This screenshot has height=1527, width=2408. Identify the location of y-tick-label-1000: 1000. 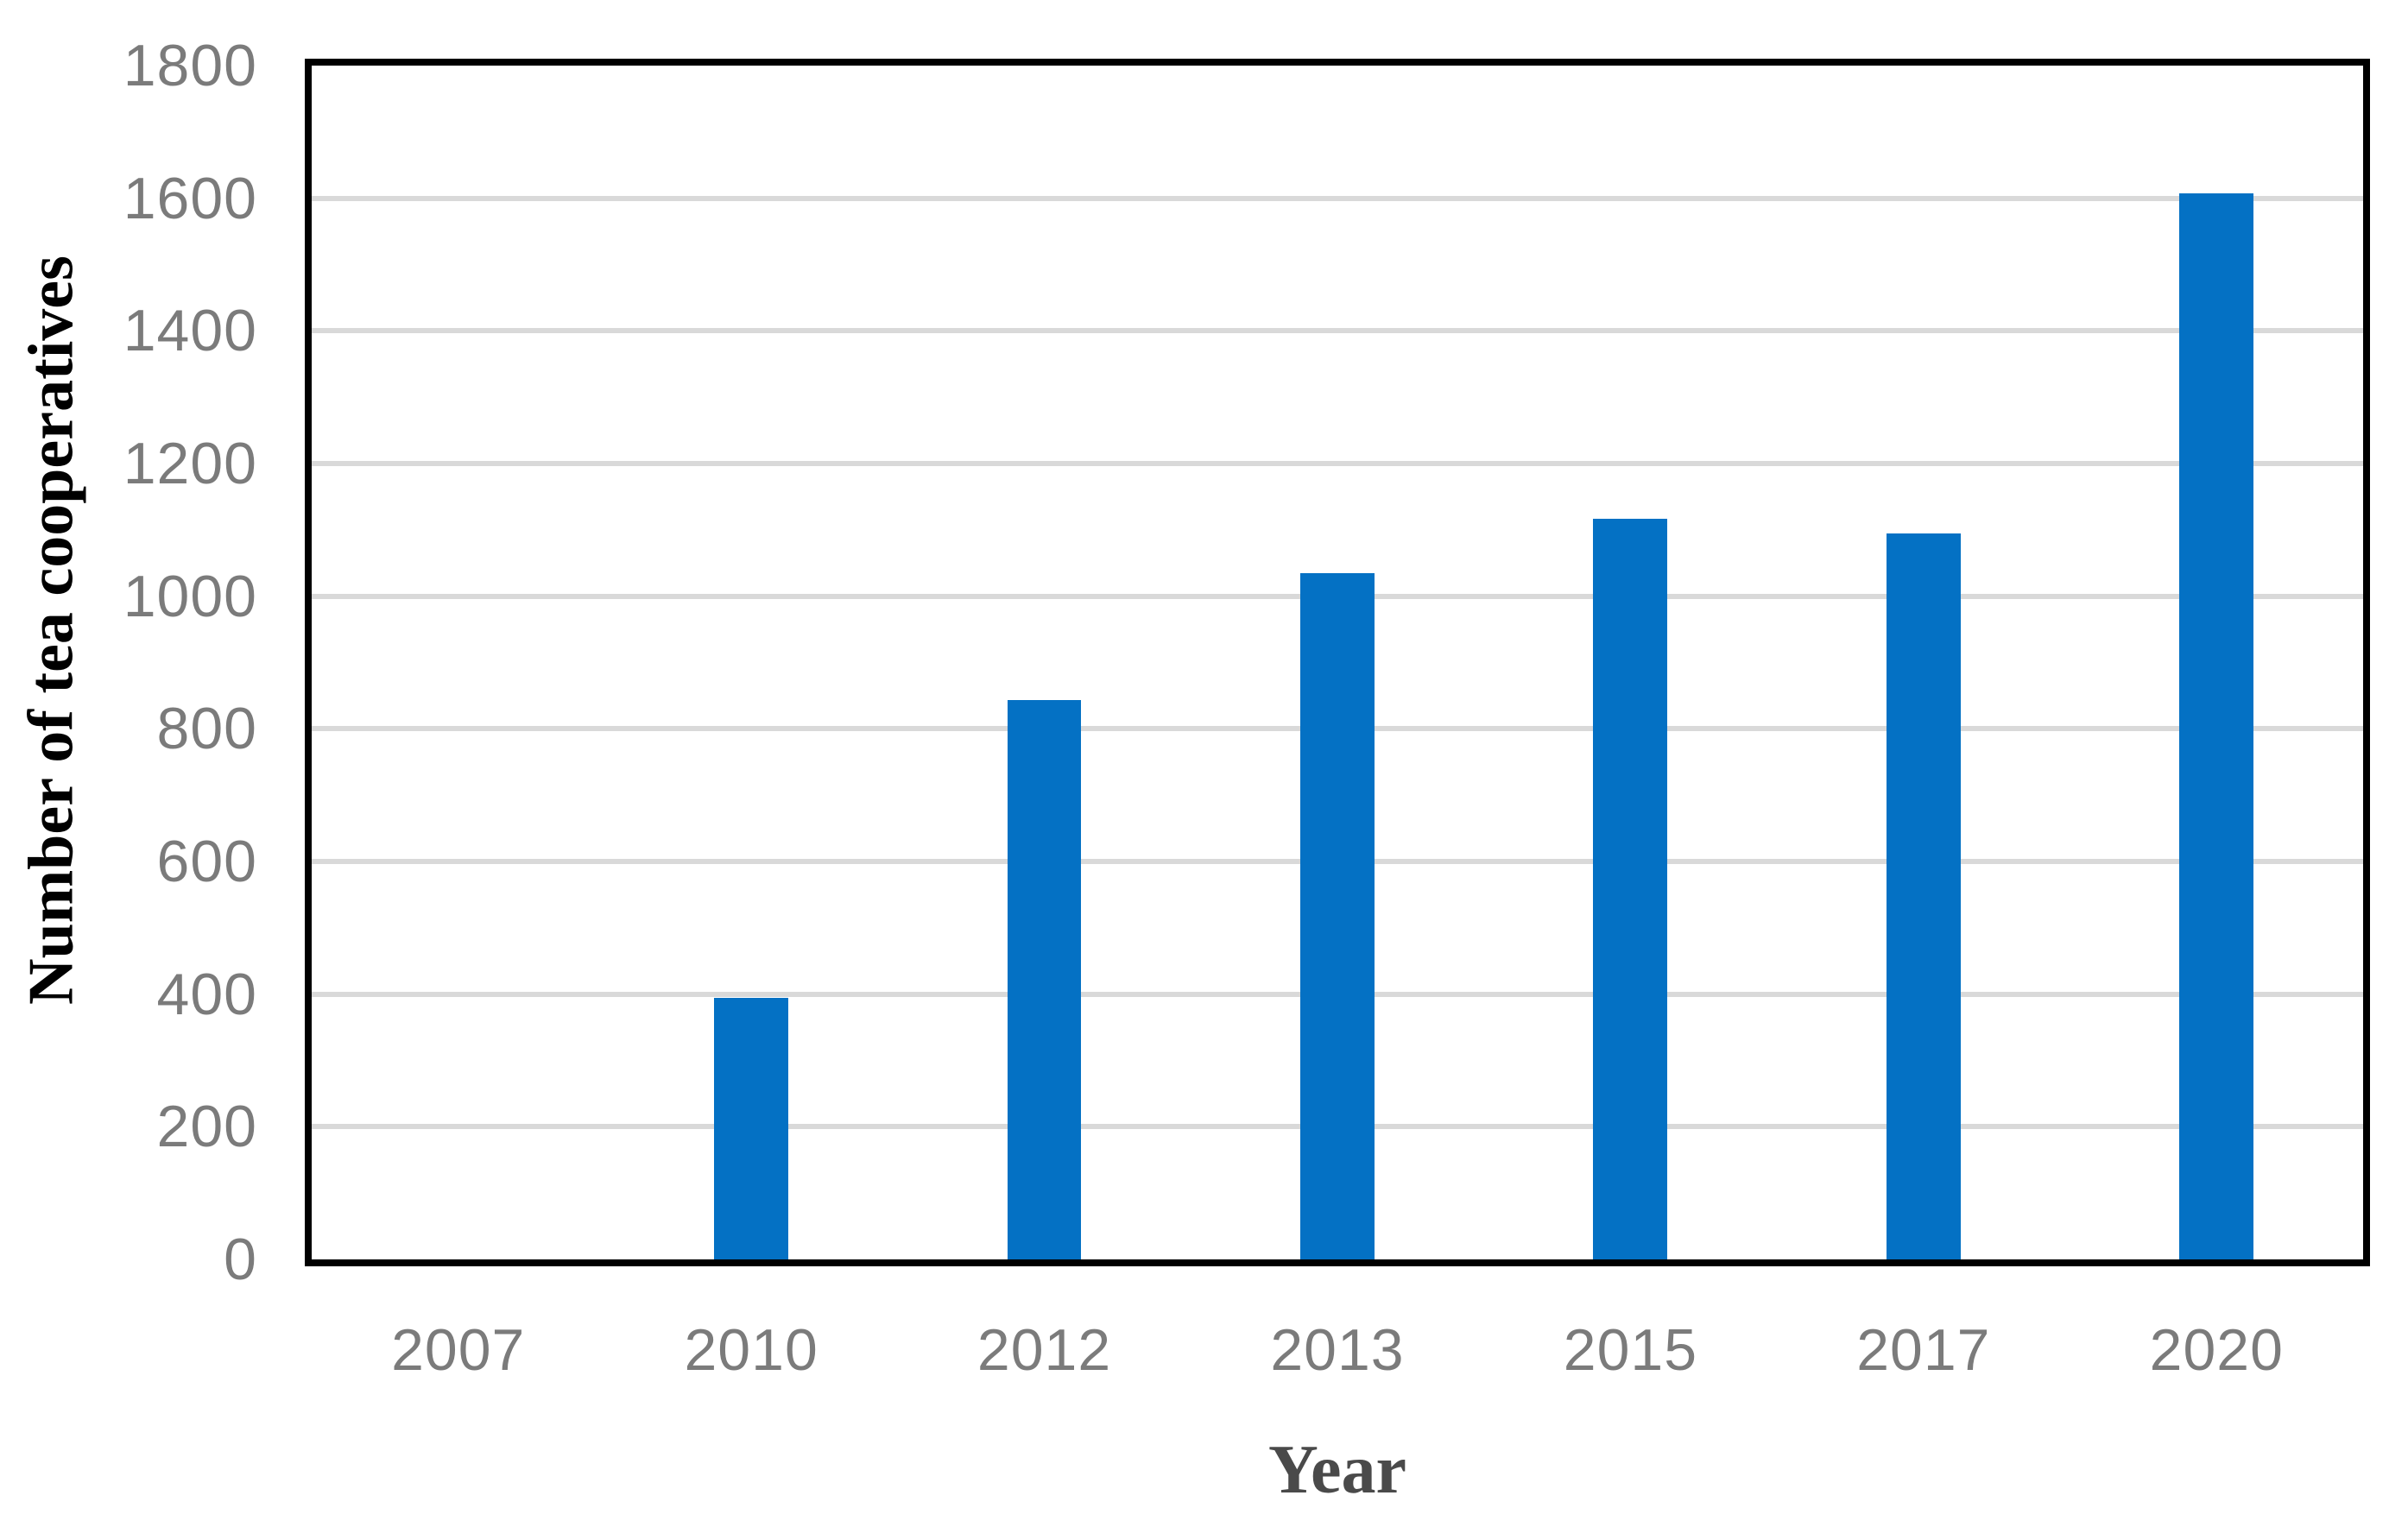
(190, 596).